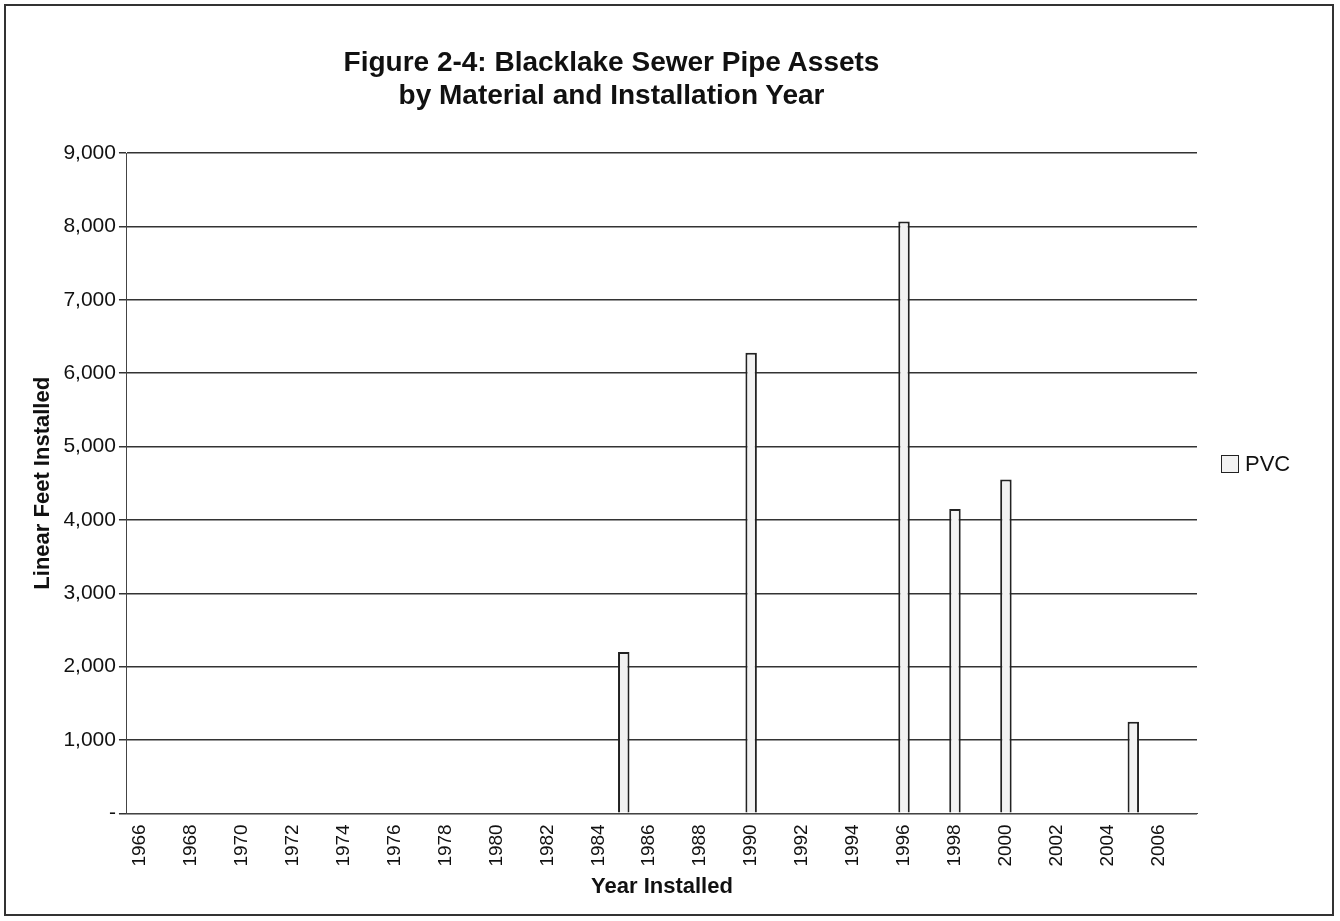  I want to click on x-tick-label: 1988, so click(699, 845).